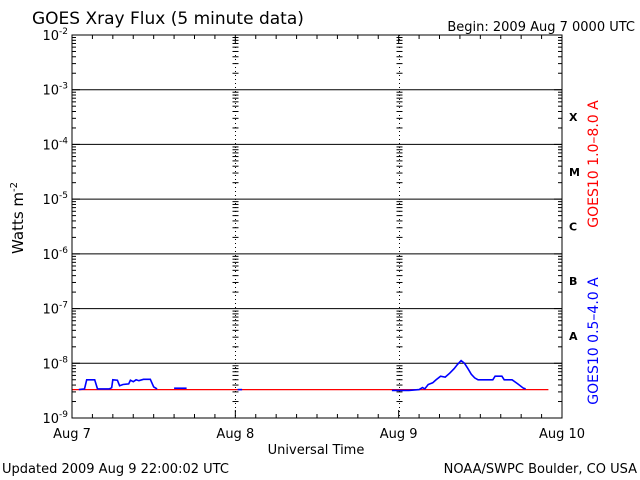 The width and height of the screenshot is (640, 480). Describe the element at coordinates (14, 187) in the screenshot. I see `y-axis-label-exp: -2` at that location.